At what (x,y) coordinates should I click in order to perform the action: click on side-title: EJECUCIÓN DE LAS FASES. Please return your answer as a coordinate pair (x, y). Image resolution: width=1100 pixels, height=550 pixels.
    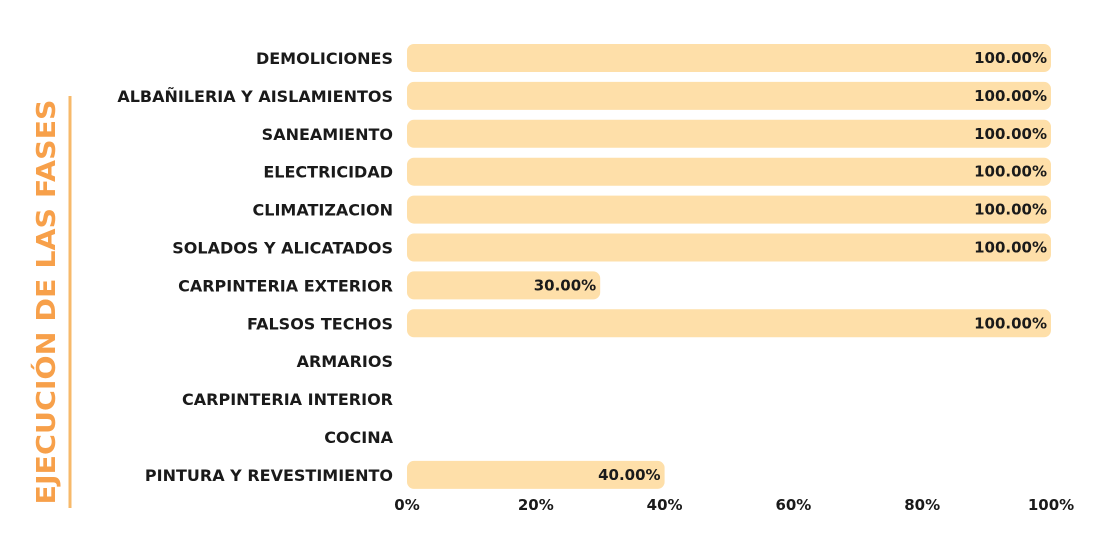
    Looking at the image, I should click on (51, 302).